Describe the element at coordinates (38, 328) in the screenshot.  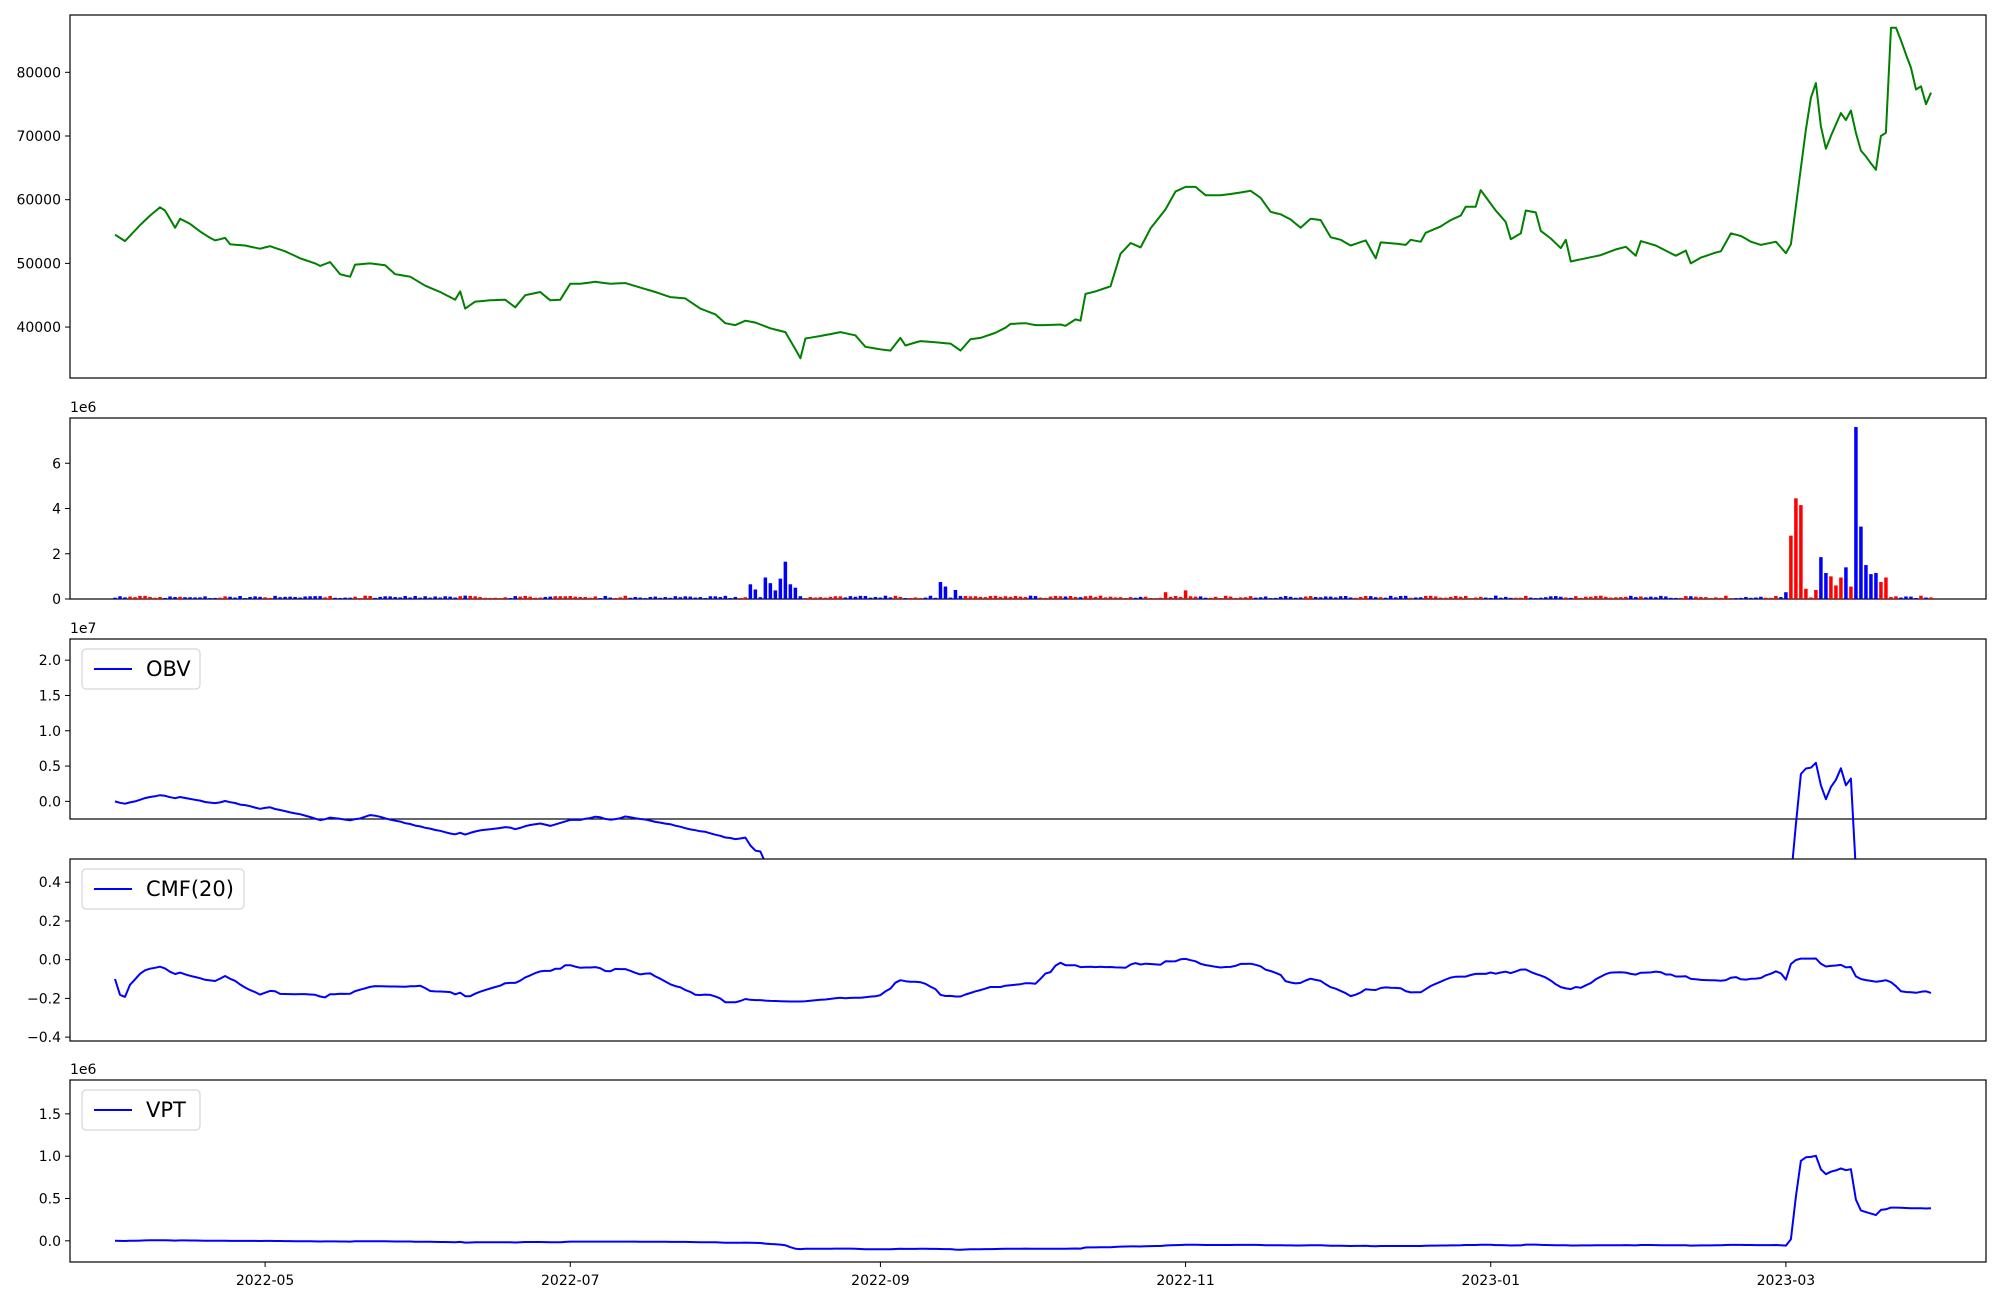
I see `y-tick-label: 40000` at that location.